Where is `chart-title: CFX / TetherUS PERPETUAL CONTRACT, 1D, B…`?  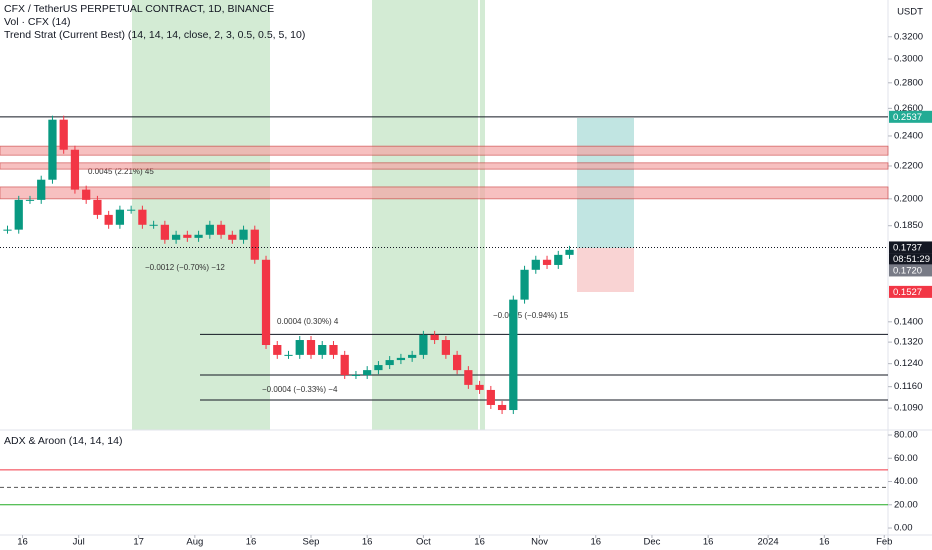 chart-title: CFX / TetherUS PERPETUAL CONTRACT, 1D, B… is located at coordinates (139, 9).